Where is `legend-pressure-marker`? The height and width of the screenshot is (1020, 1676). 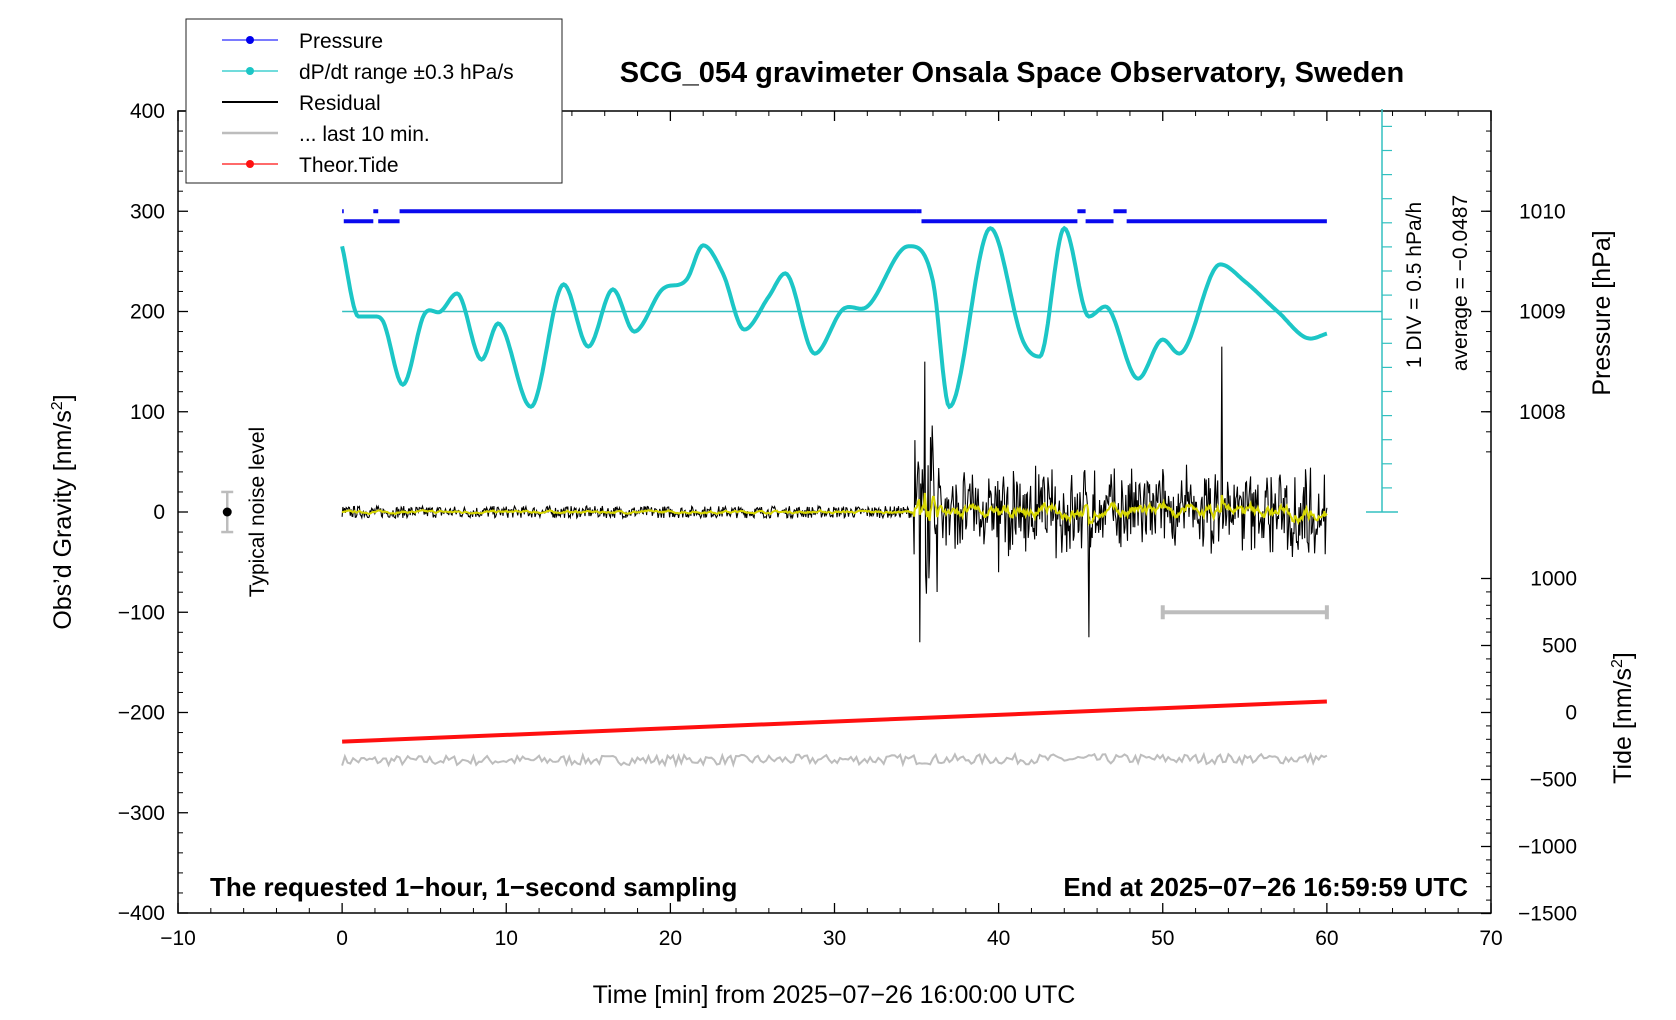 legend-pressure-marker is located at coordinates (250, 40).